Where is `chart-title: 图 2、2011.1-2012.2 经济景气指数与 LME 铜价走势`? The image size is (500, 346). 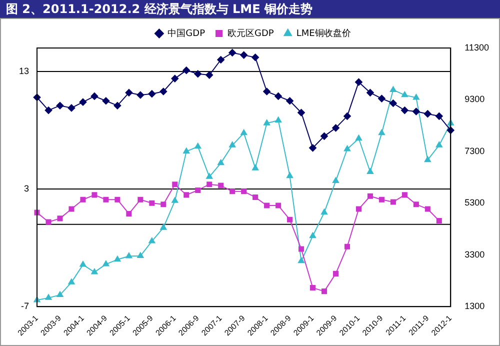
chart-title: 图 2、2011.1-2012.2 经济景气指数与 LME 铜价走势 is located at coordinates (250, 9).